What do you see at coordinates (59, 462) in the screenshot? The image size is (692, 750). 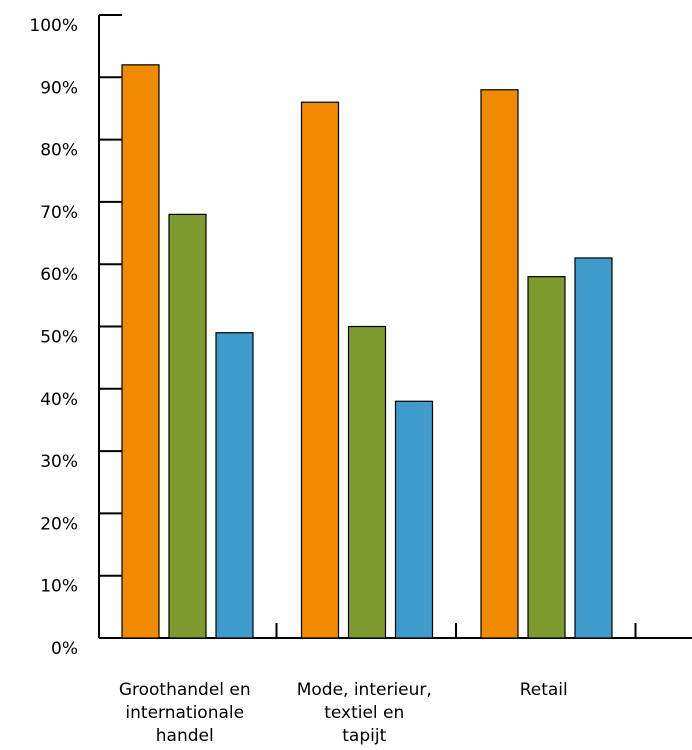 I see `y-tick-label: 30%` at bounding box center [59, 462].